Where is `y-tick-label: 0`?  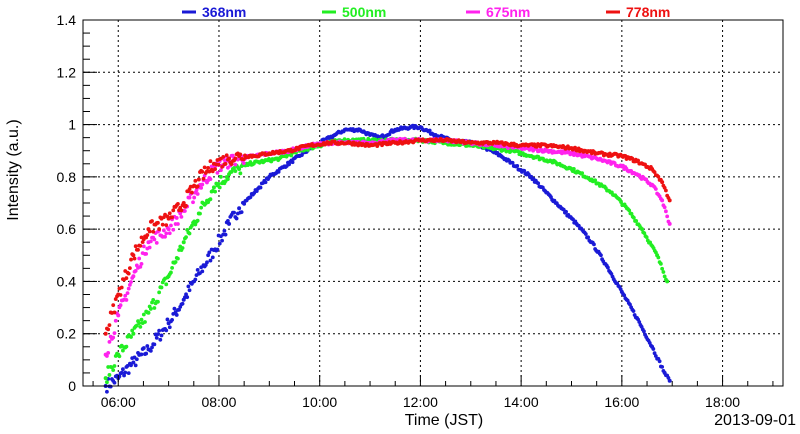 y-tick-label: 0 is located at coordinates (72, 386).